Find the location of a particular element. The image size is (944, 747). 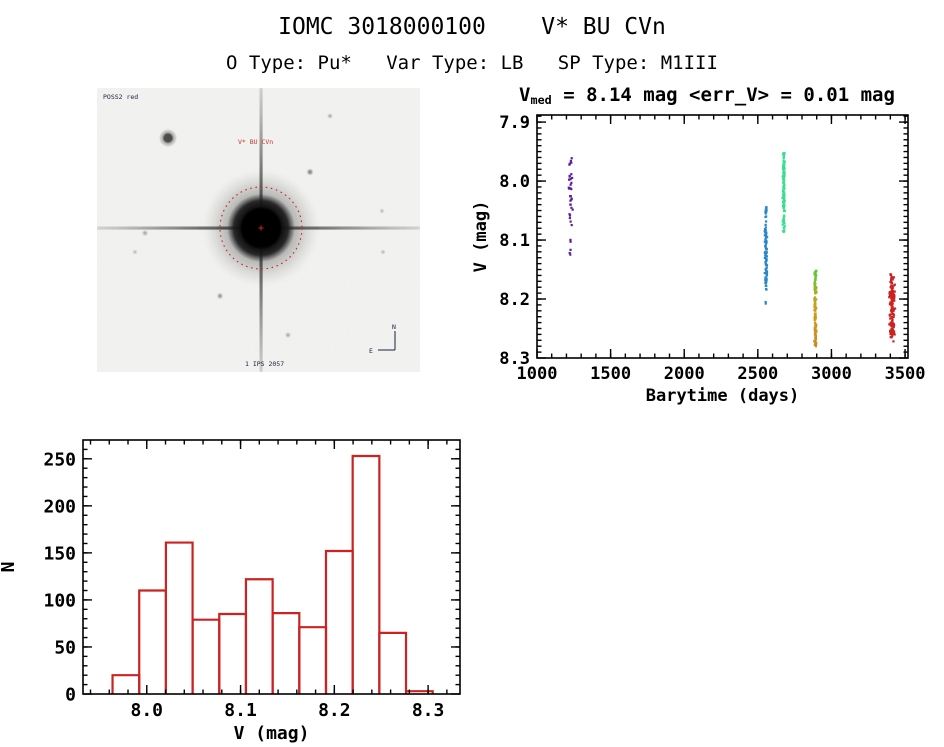

svg-text: 3000 is located at coordinates (831, 374).